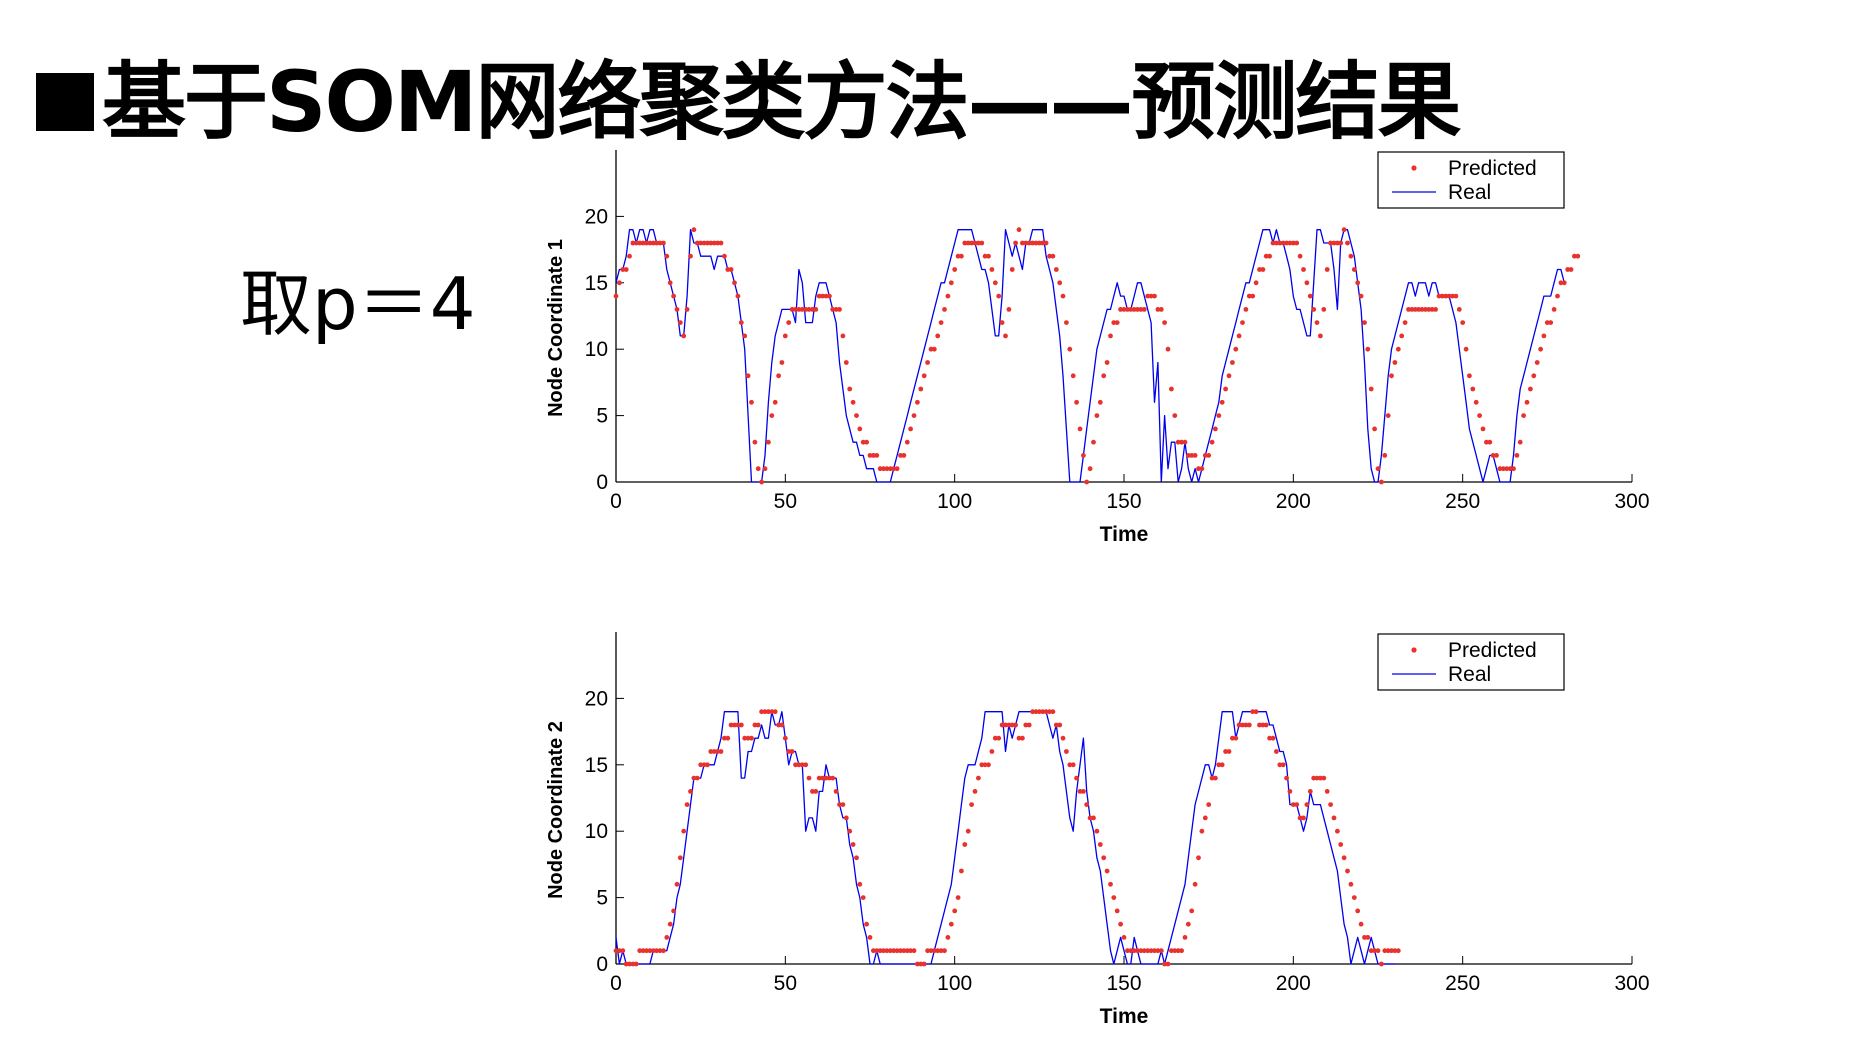 This screenshot has width=1862, height=1056. Describe the element at coordinates (556, 328) in the screenshot. I see `y-axis-label: Node Coordinate 1` at that location.